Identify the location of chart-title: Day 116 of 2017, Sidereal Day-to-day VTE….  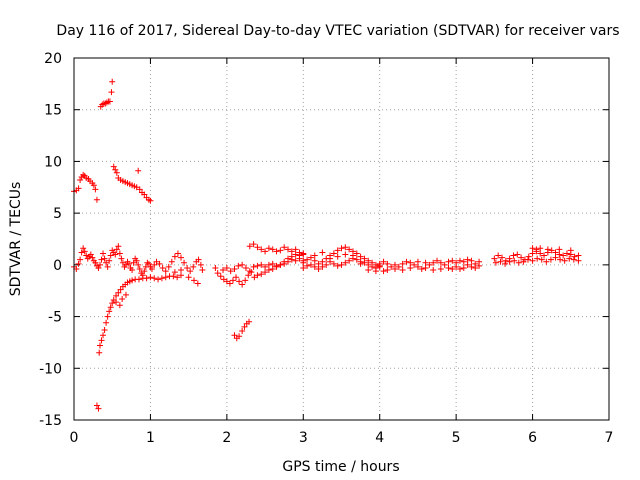
(337, 31).